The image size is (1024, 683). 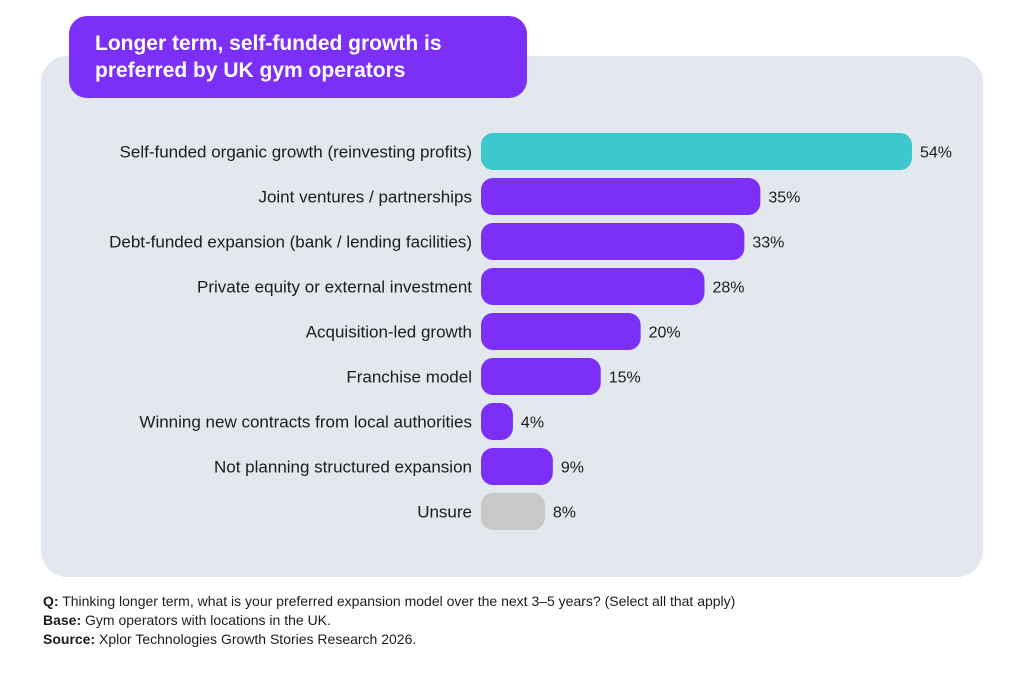 I want to click on category-label-3: Private equity or external investment, so click(x=334, y=287).